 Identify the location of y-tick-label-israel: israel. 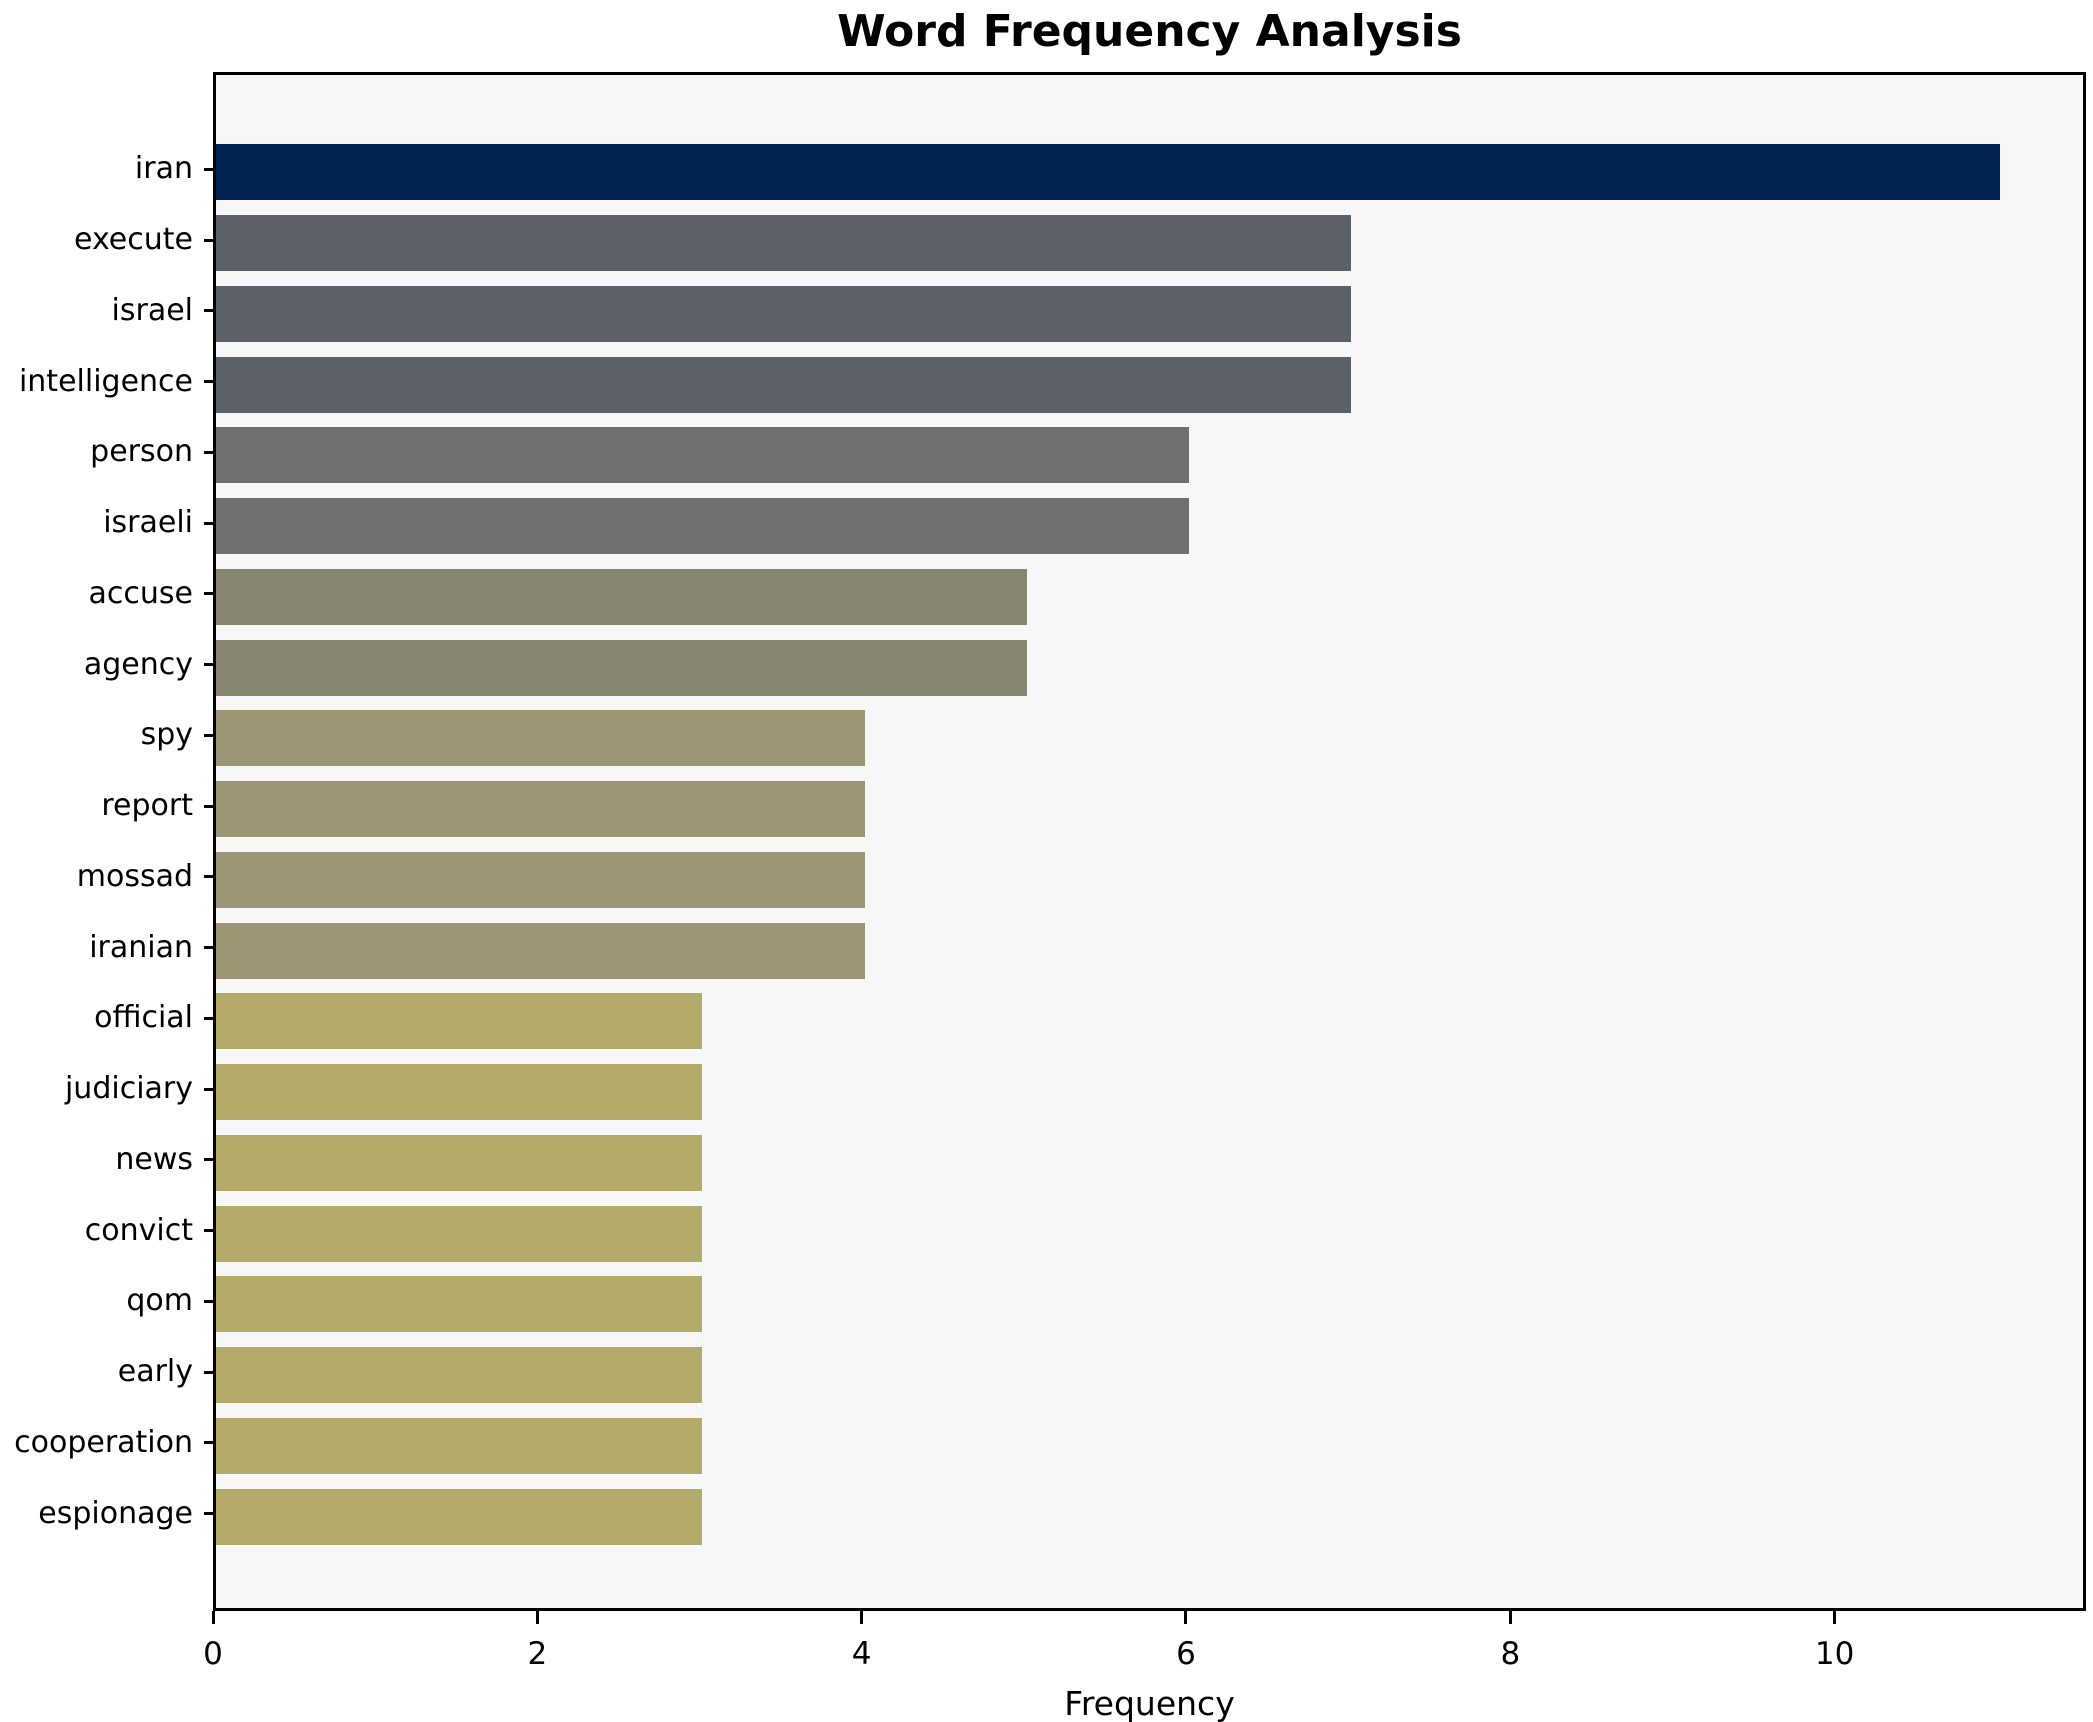
(152, 310).